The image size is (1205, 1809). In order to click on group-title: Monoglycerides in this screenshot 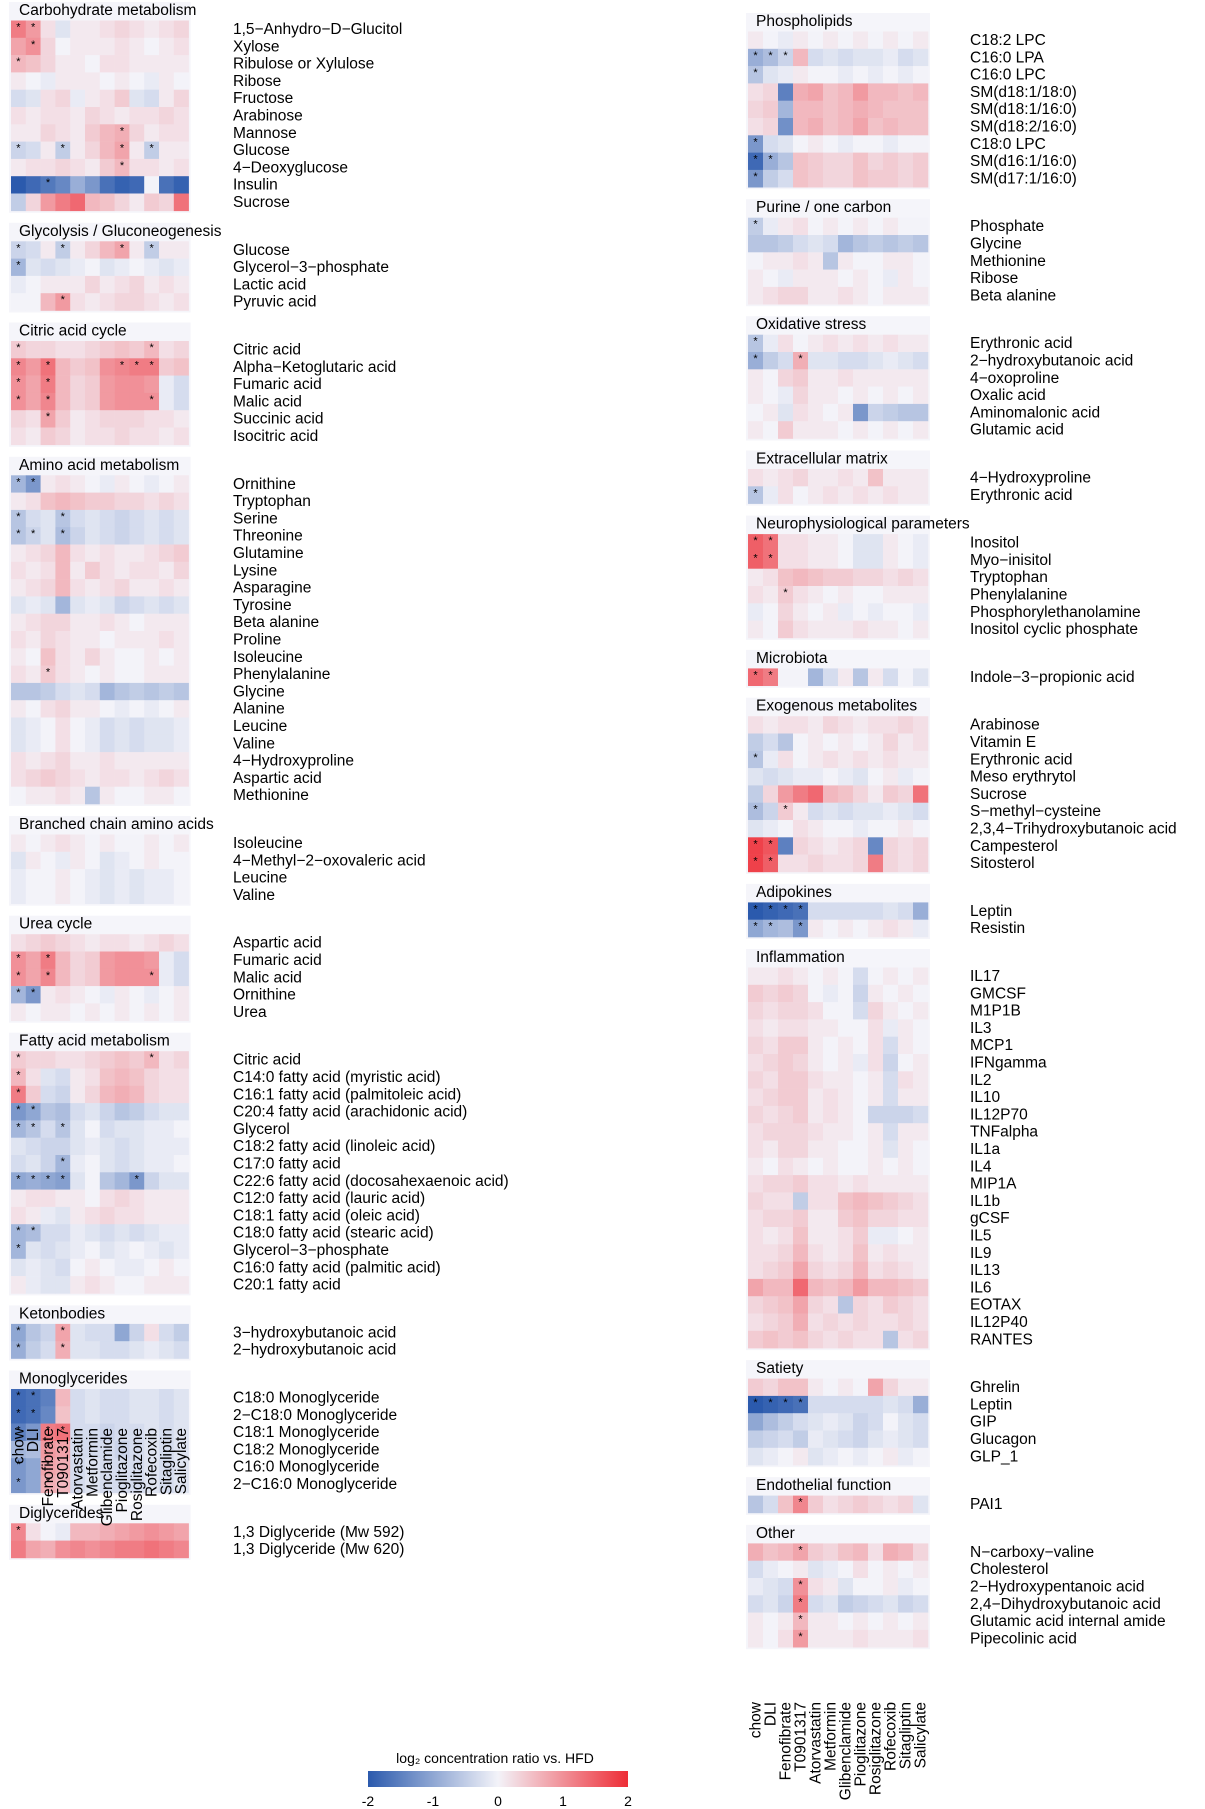, I will do `click(73, 1379)`.